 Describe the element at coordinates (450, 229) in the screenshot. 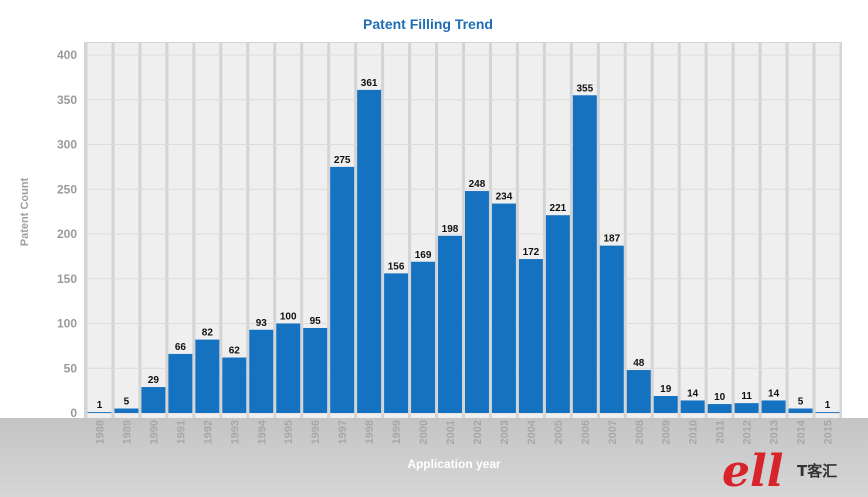

I see `data-label: 198` at that location.